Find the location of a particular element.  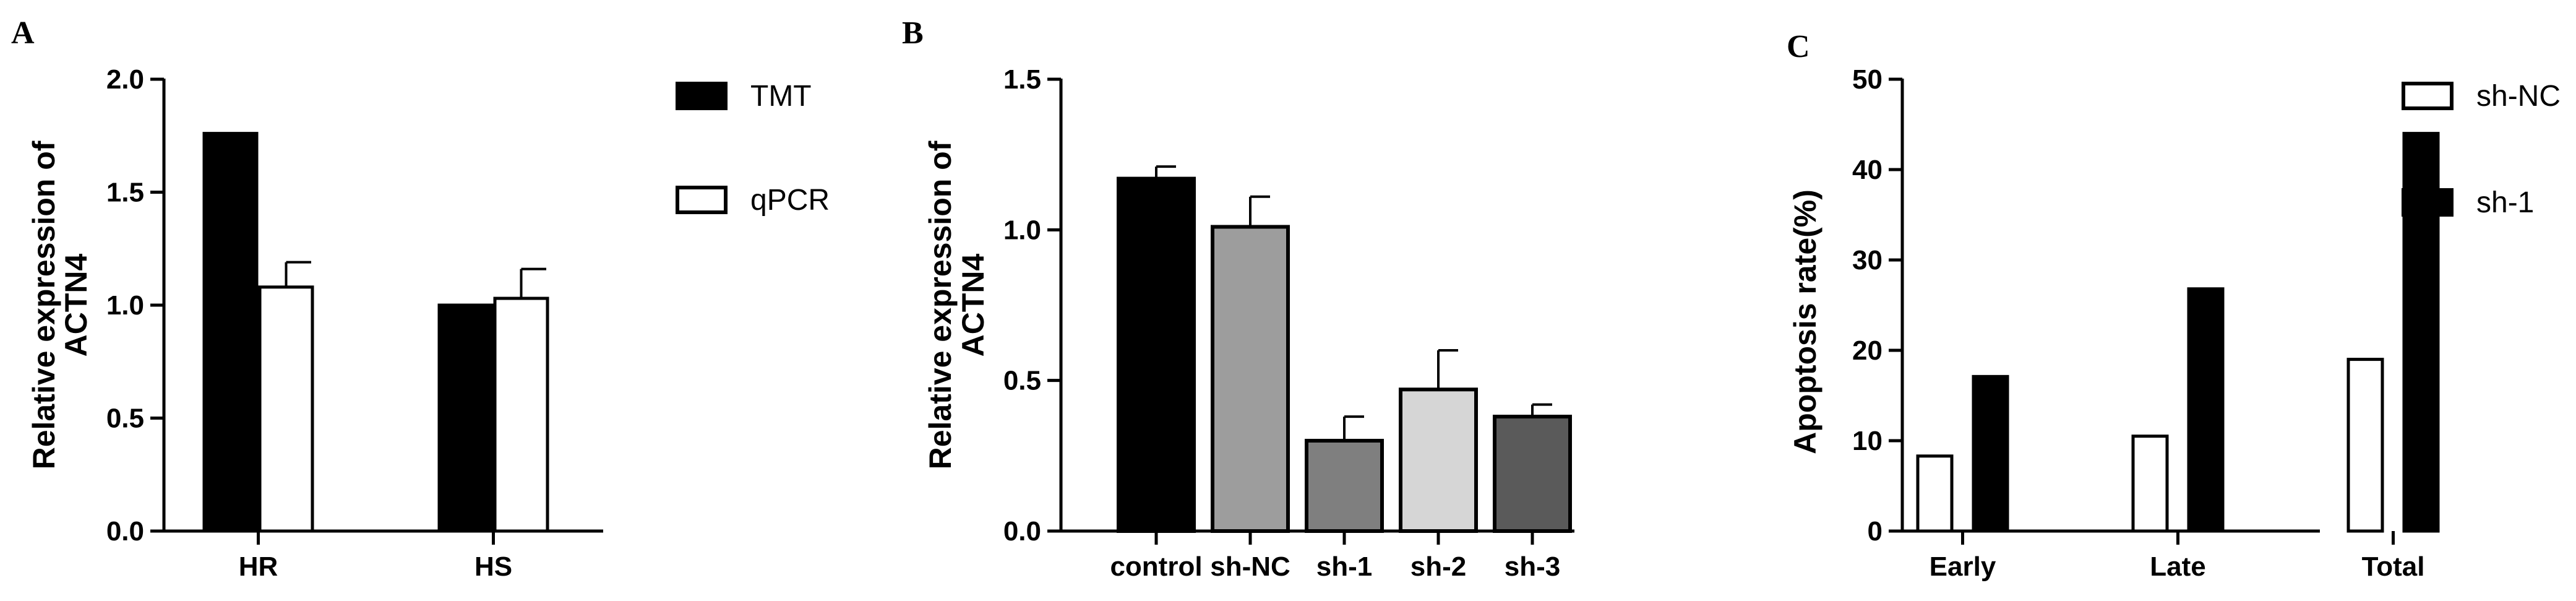

x-tick-label: sh-1 is located at coordinates (1344, 566).